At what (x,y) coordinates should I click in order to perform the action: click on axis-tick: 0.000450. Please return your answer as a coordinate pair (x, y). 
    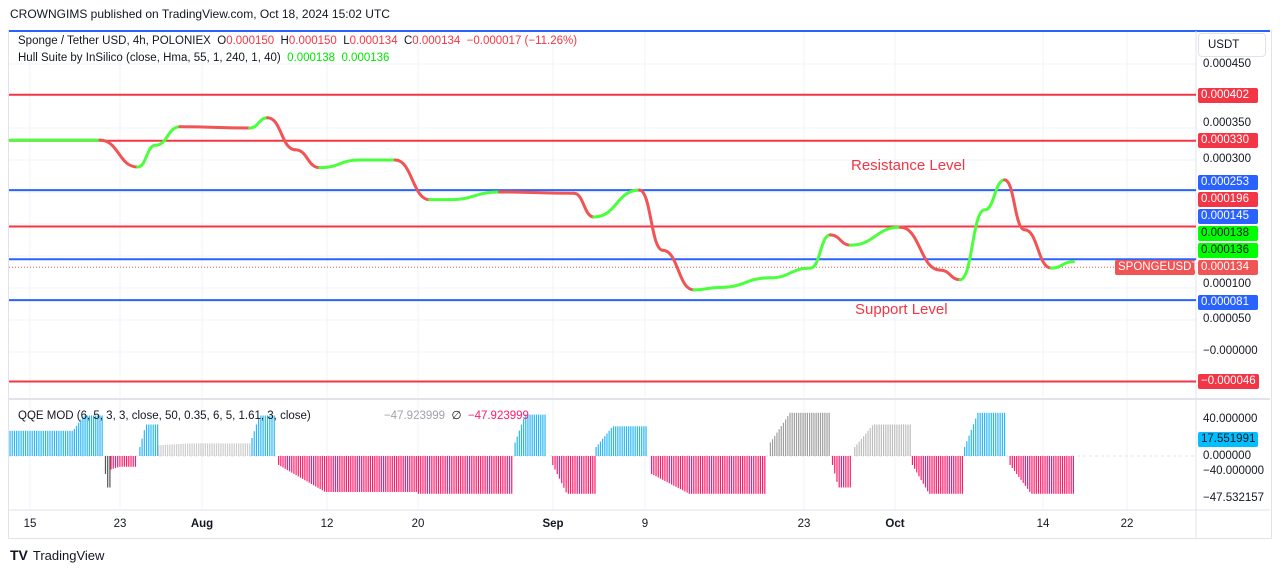
    Looking at the image, I should click on (1227, 64).